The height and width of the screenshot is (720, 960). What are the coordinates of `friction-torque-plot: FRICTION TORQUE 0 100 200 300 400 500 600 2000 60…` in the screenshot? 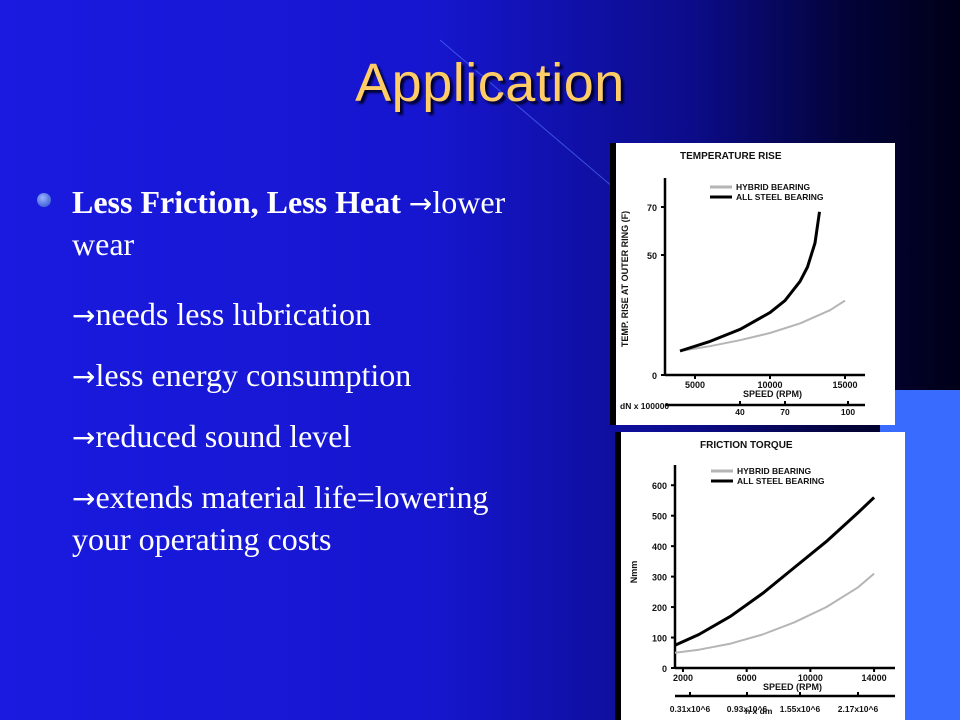 It's located at (762, 578).